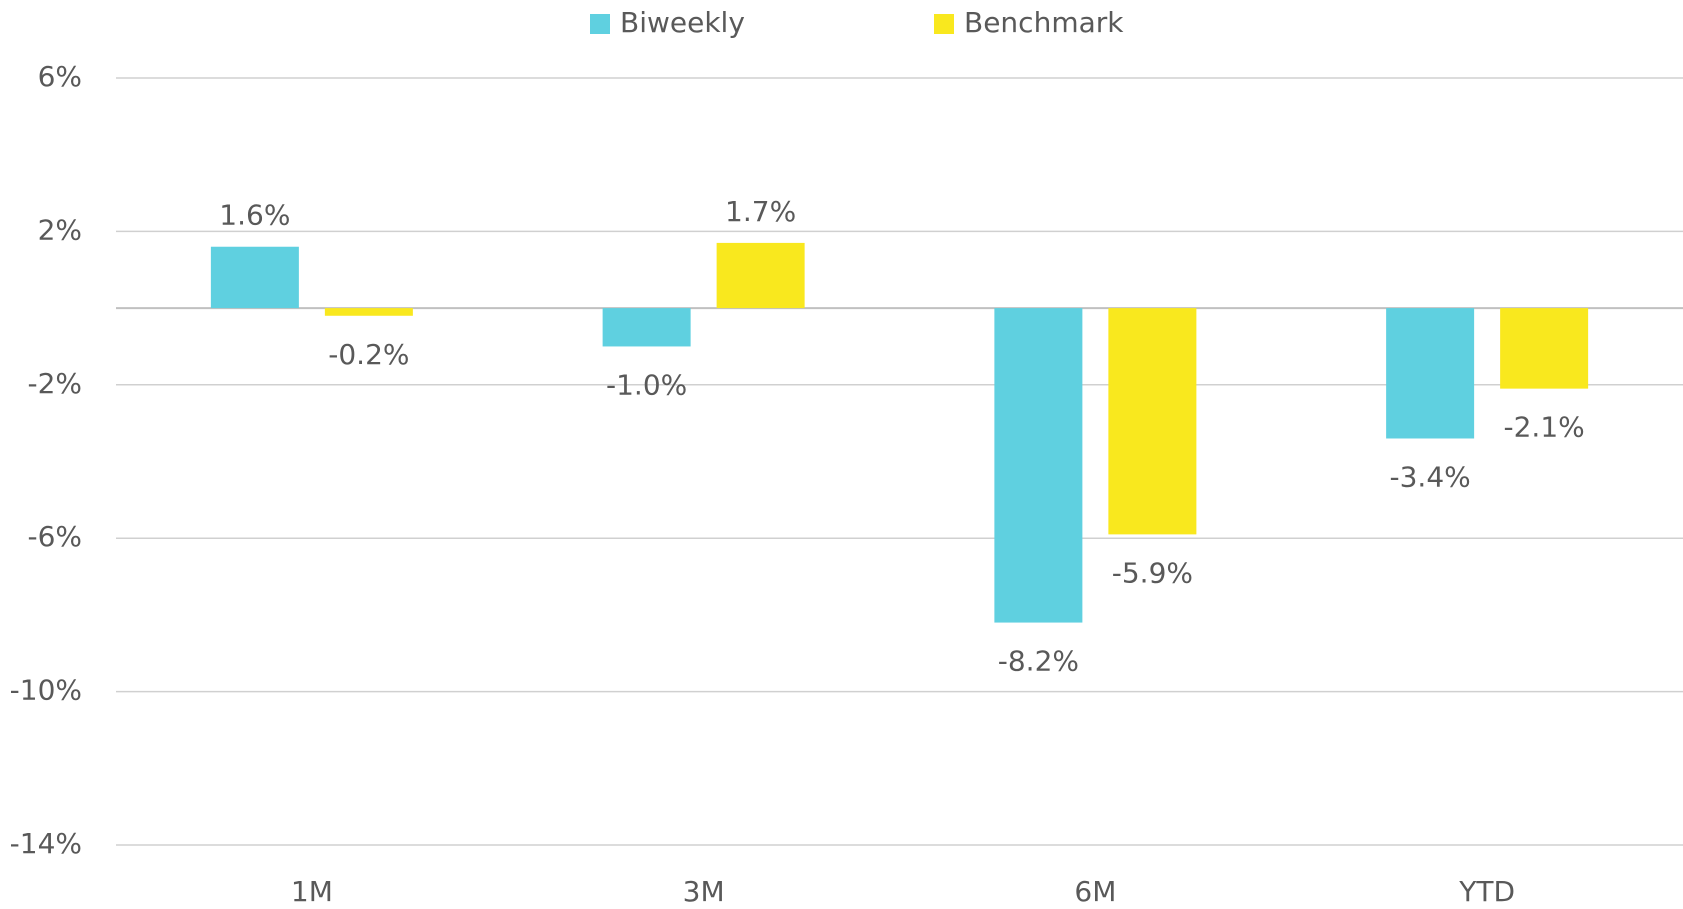 This screenshot has width=1683, height=909. I want to click on legend-label: Benchmark, so click(1044, 22).